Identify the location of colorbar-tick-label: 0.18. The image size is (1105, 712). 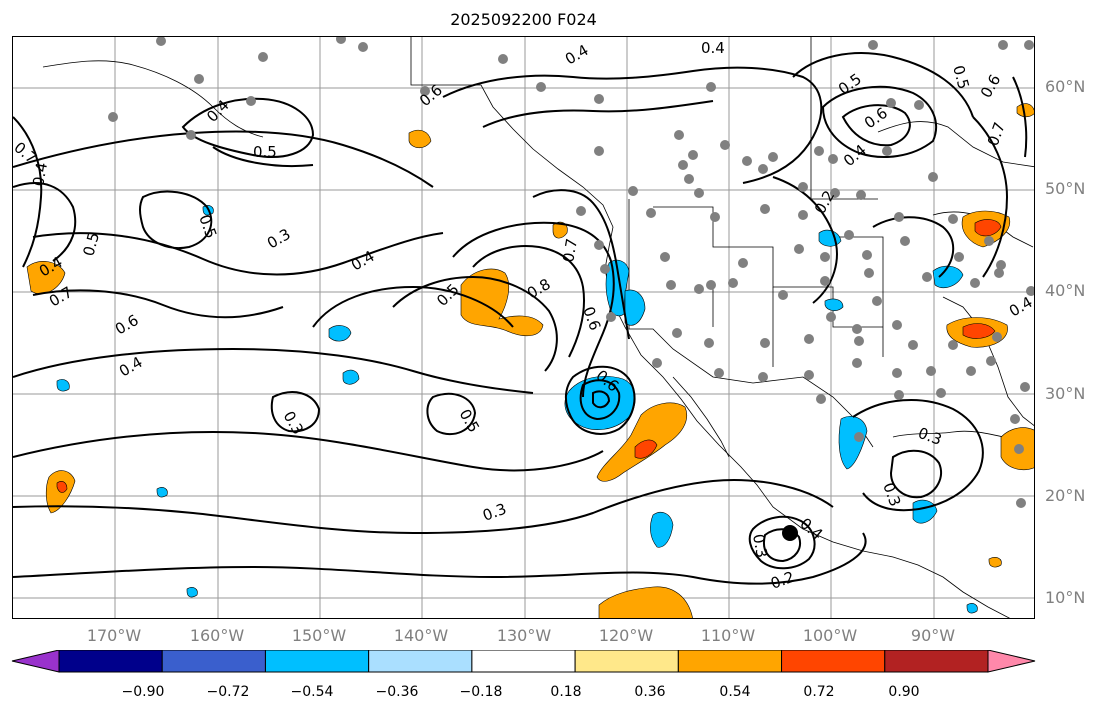
(566, 692).